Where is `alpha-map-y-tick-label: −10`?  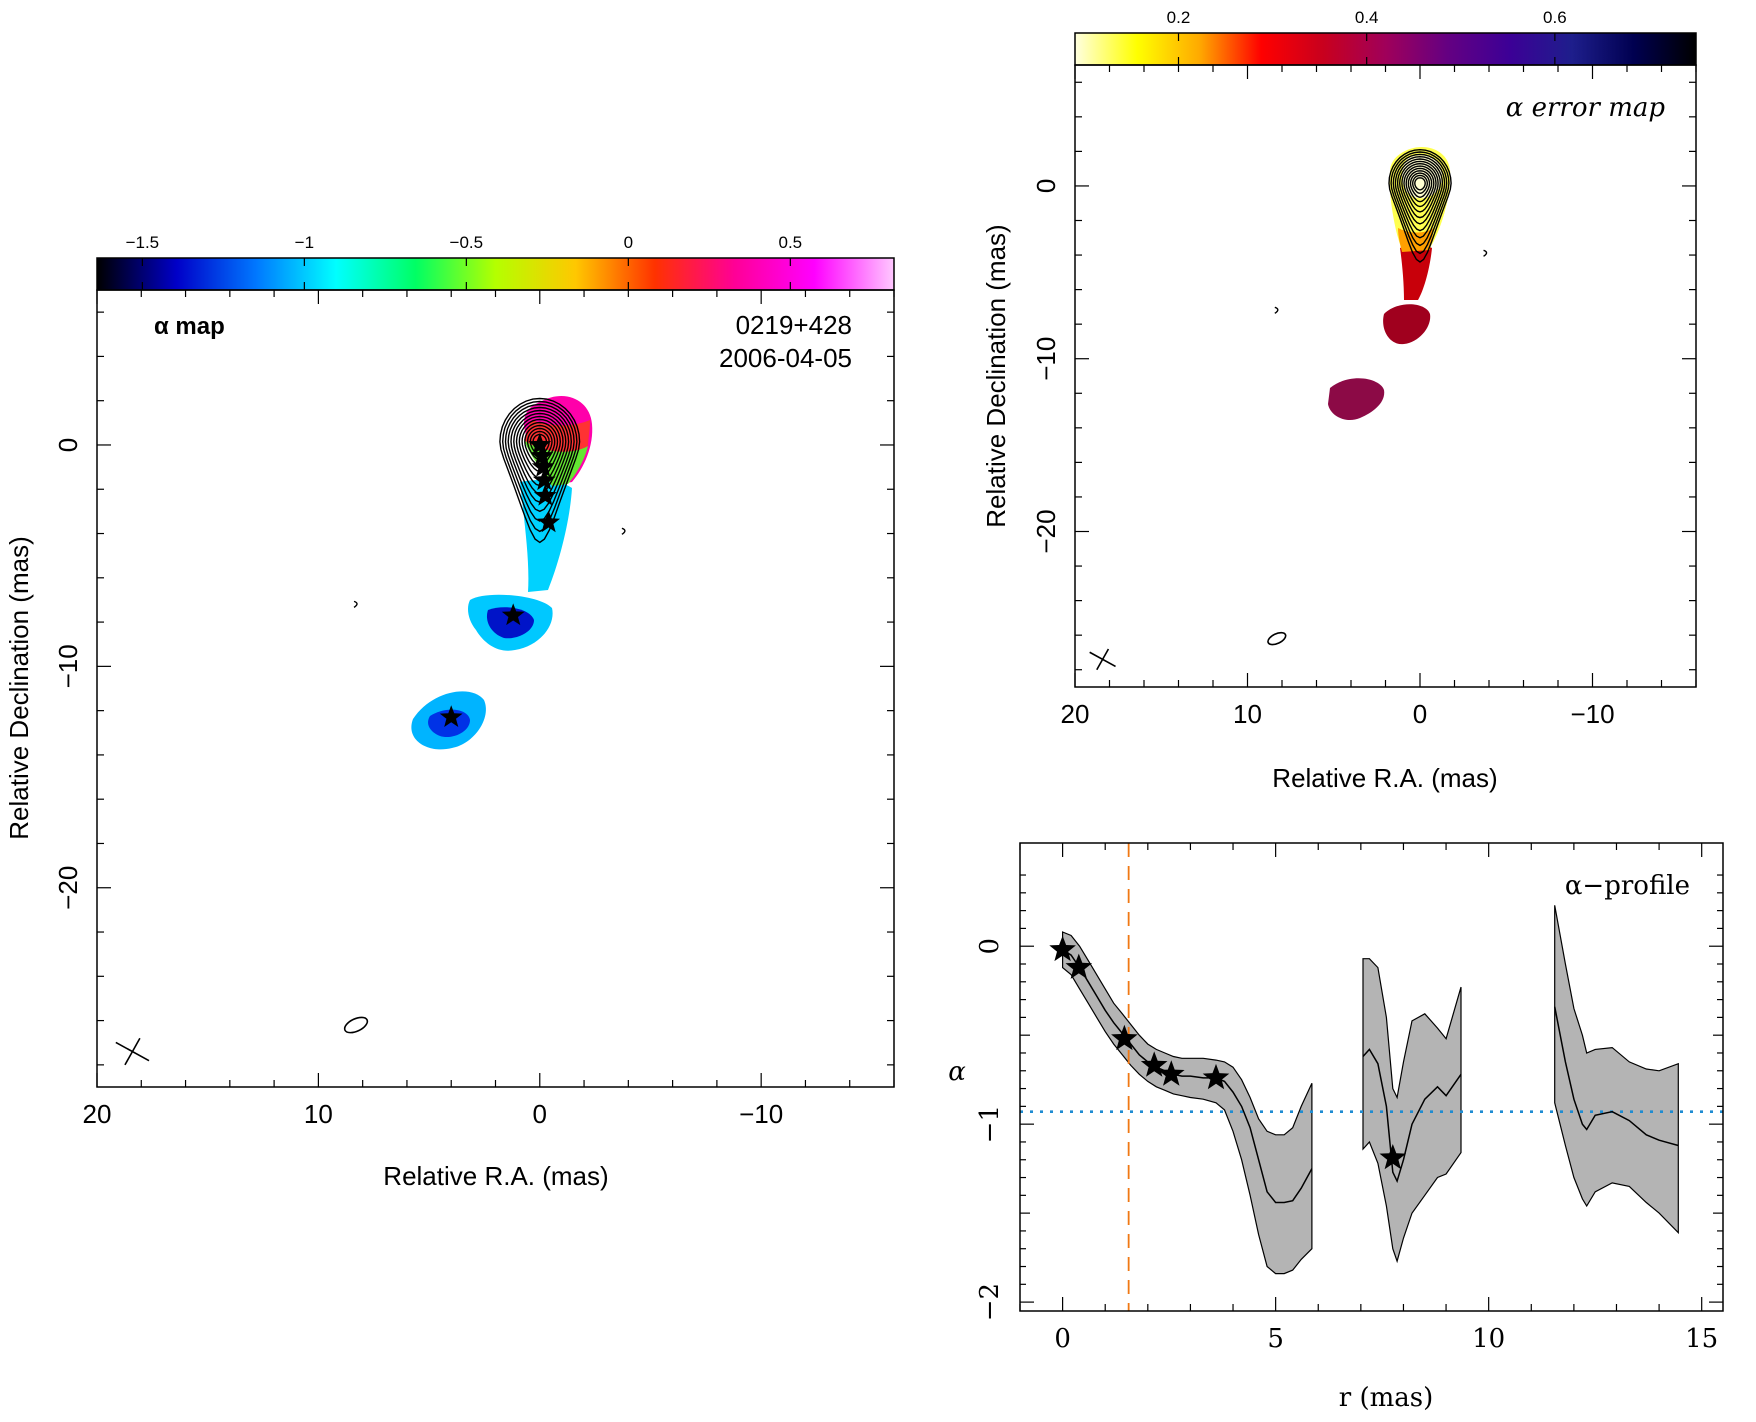 alpha-map-y-tick-label: −10 is located at coordinates (68, 666).